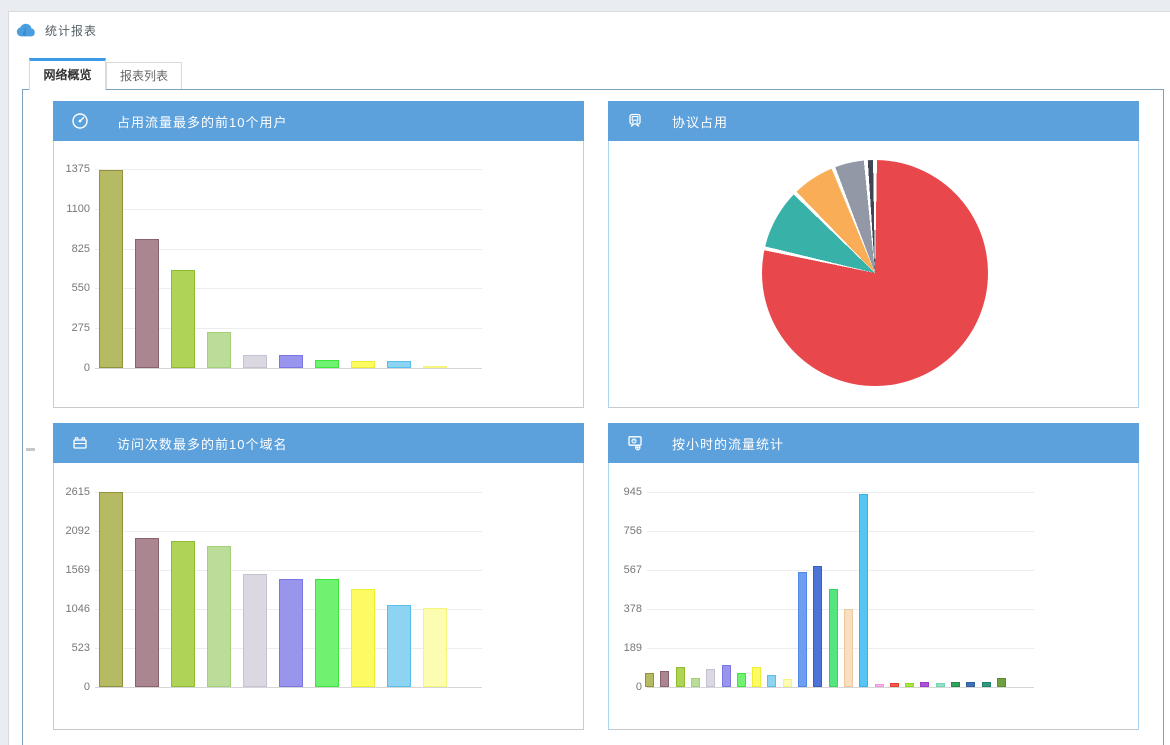 The width and height of the screenshot is (1170, 745). I want to click on y-tick-label: 2615, so click(77, 492).